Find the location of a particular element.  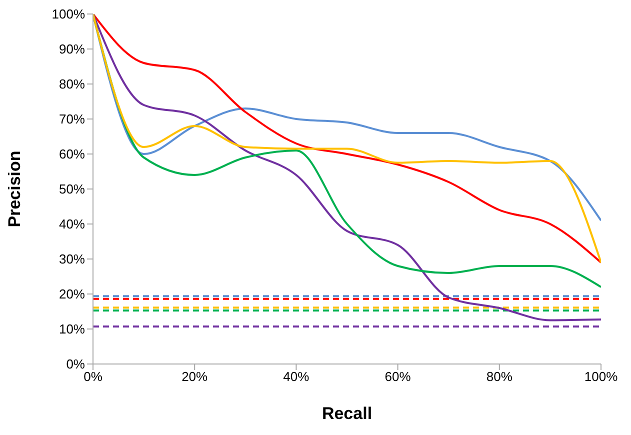

y-tick-label: 40% is located at coordinates (72, 224).